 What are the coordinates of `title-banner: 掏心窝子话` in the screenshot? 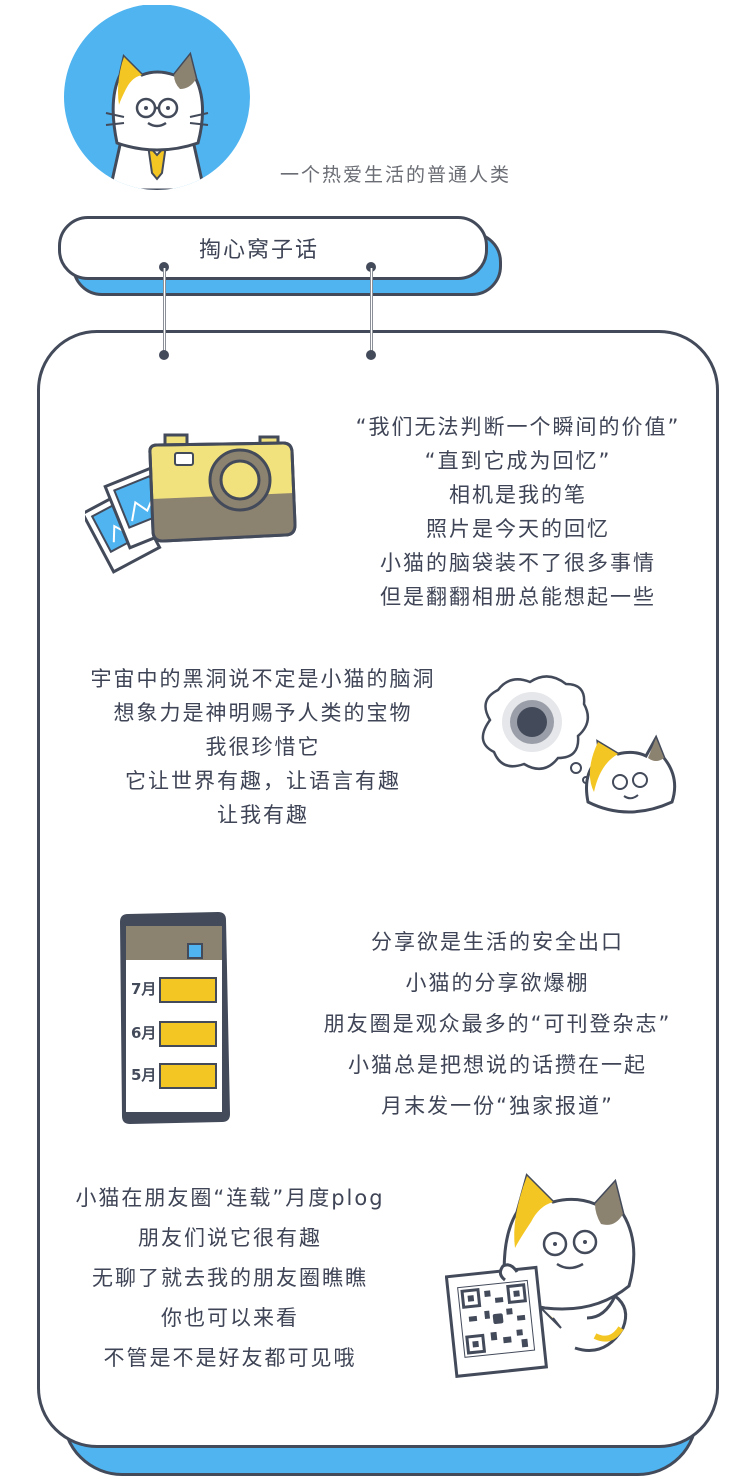 It's located at (273, 248).